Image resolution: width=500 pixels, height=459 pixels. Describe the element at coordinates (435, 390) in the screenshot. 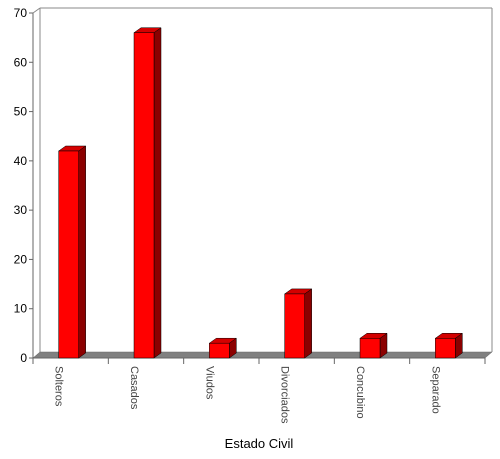

I see `category-label: Separado` at that location.